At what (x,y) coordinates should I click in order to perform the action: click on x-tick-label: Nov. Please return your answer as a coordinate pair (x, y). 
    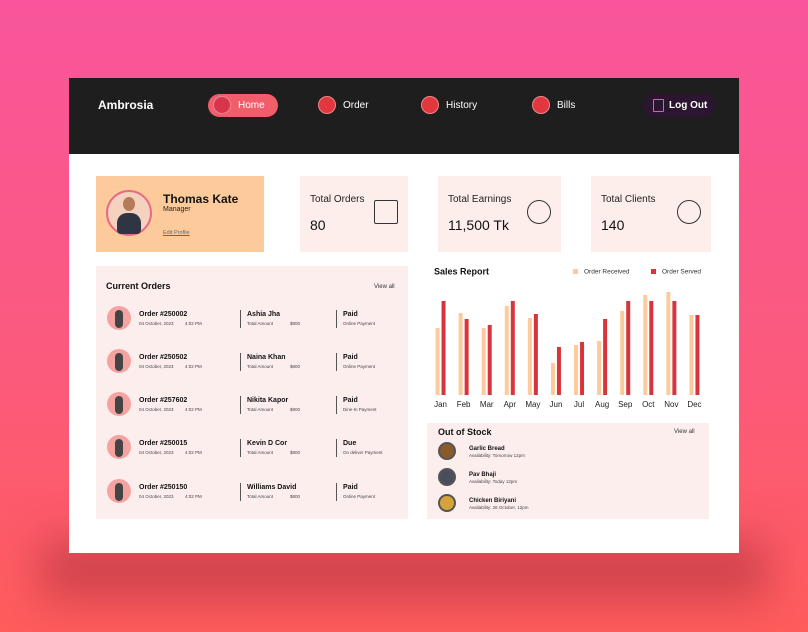
    Looking at the image, I should click on (671, 404).